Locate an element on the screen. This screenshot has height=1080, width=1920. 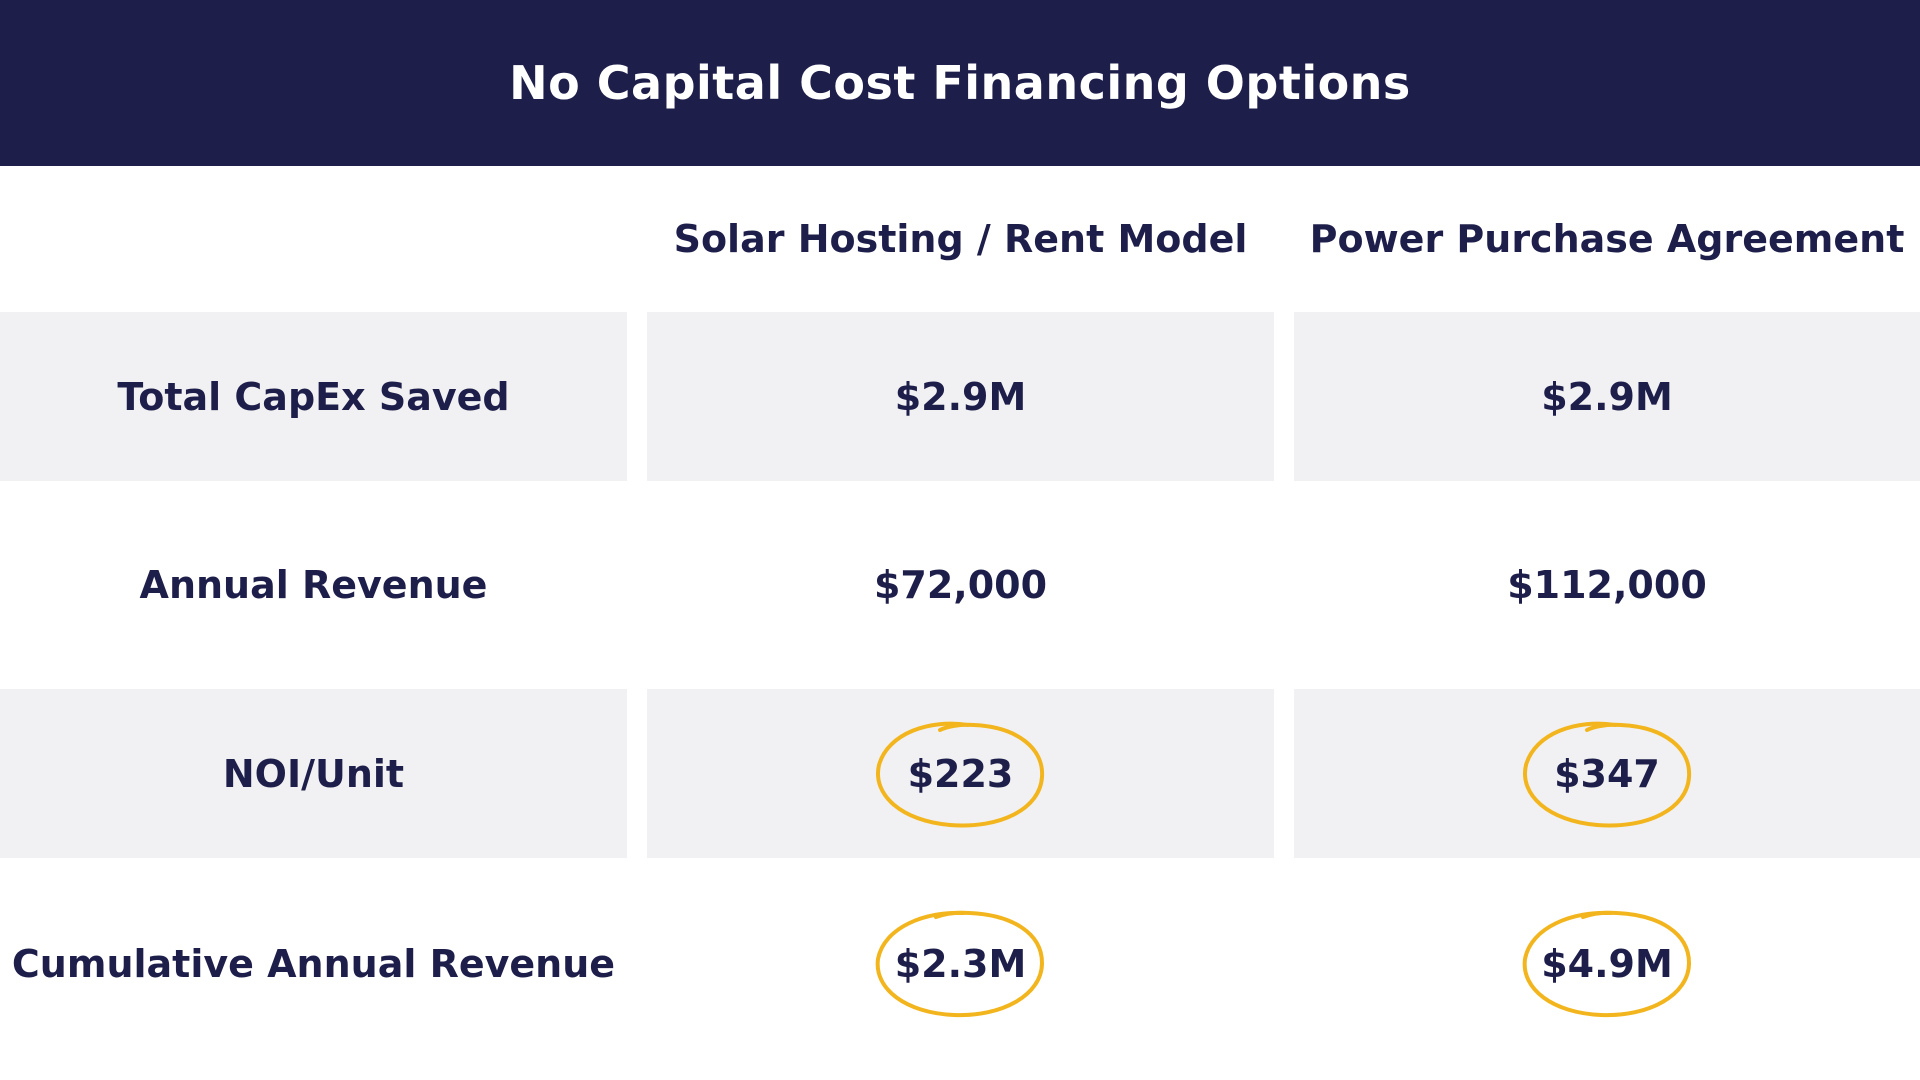
cell-annual-revenue-solar-hosting: $72,000 is located at coordinates (960, 585).